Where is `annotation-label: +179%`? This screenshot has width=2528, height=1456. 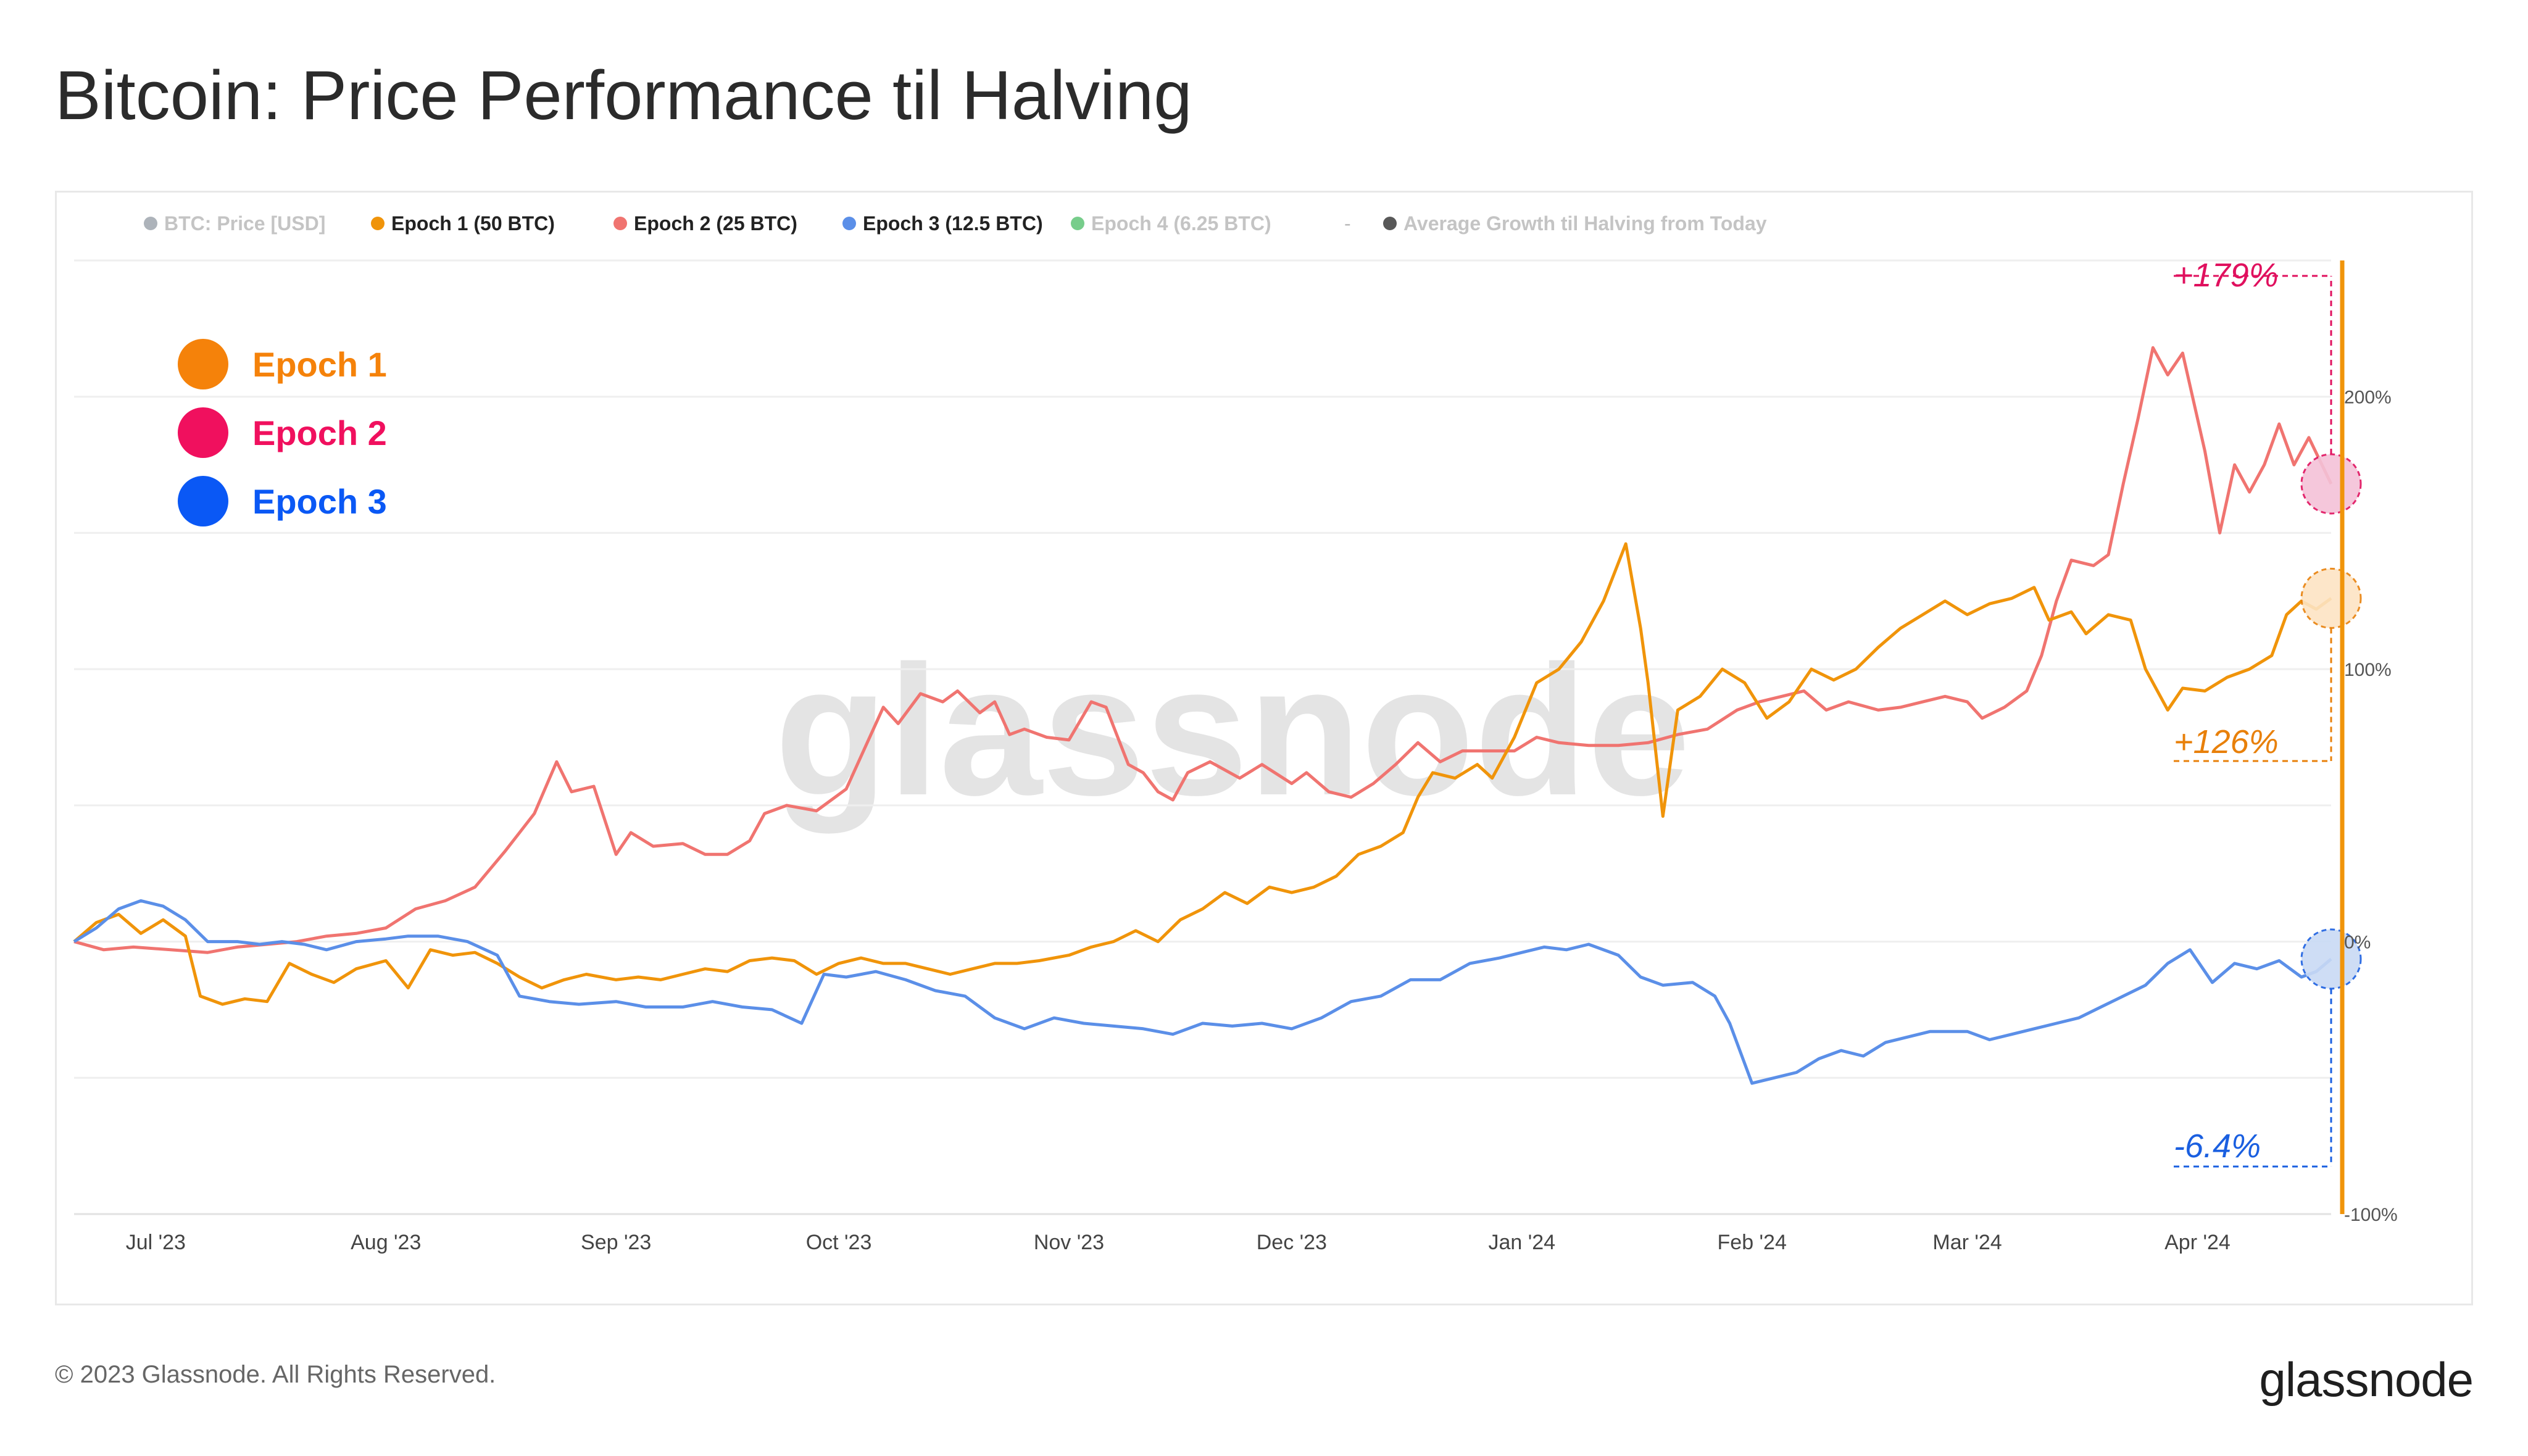 annotation-label: +179% is located at coordinates (2226, 275).